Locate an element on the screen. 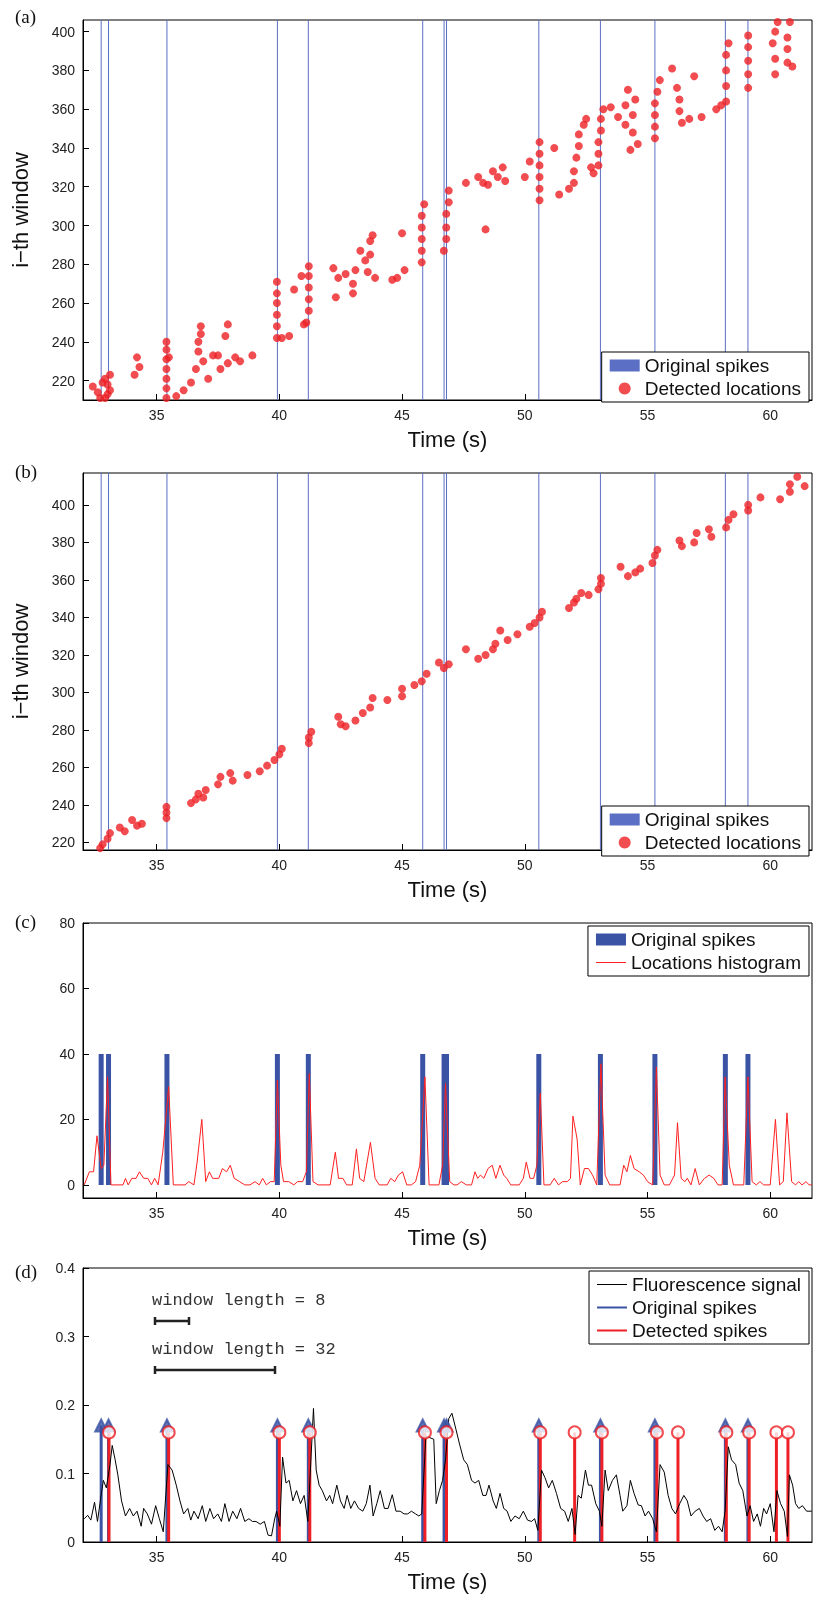  legend-label: Detected spikes is located at coordinates (700, 1330).